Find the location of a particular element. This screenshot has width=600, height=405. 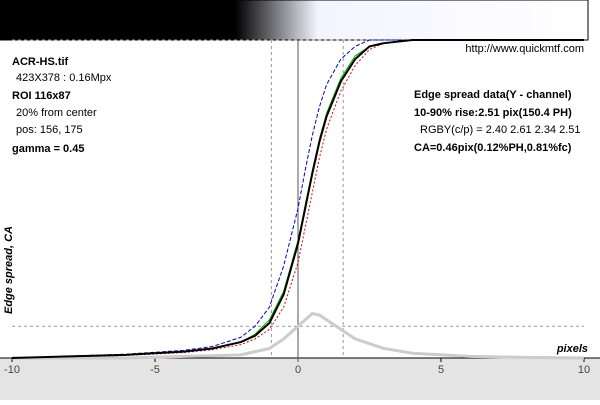

series-line is located at coordinates (298, 335).